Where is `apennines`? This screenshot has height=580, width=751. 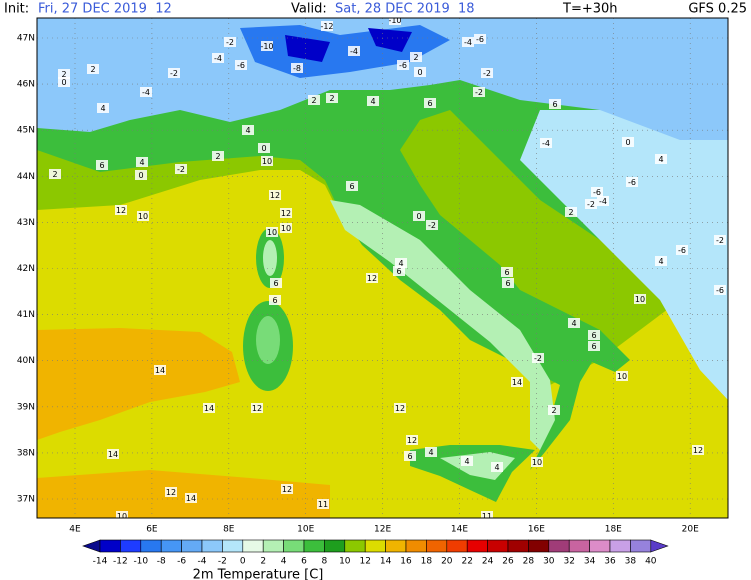
apennines is located at coordinates (442, 325).